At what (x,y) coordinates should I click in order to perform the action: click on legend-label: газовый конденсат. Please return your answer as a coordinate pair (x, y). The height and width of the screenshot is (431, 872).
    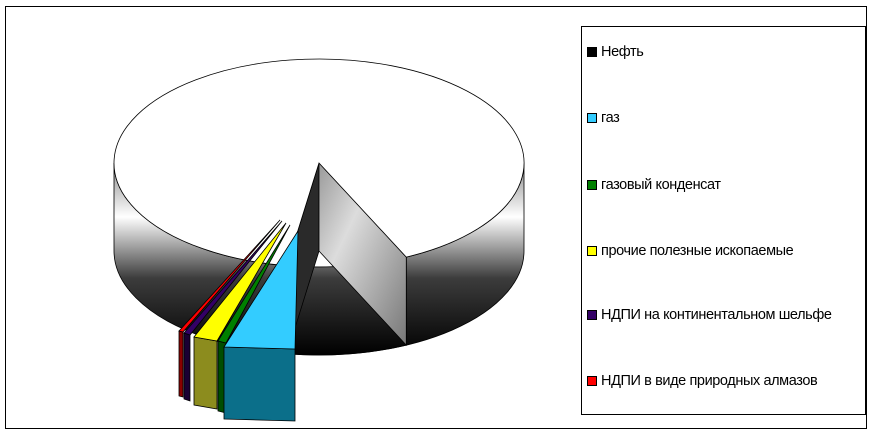
    Looking at the image, I should click on (661, 185).